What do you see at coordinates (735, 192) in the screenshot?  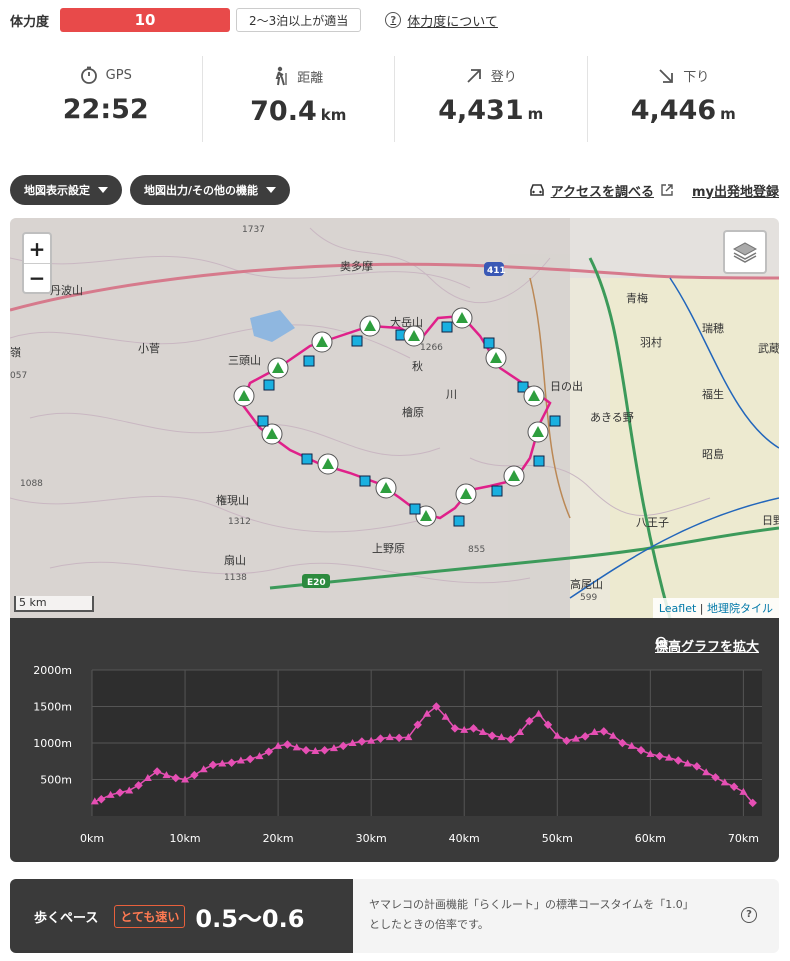 I see `my-departure-link: my出発地登録` at bounding box center [735, 192].